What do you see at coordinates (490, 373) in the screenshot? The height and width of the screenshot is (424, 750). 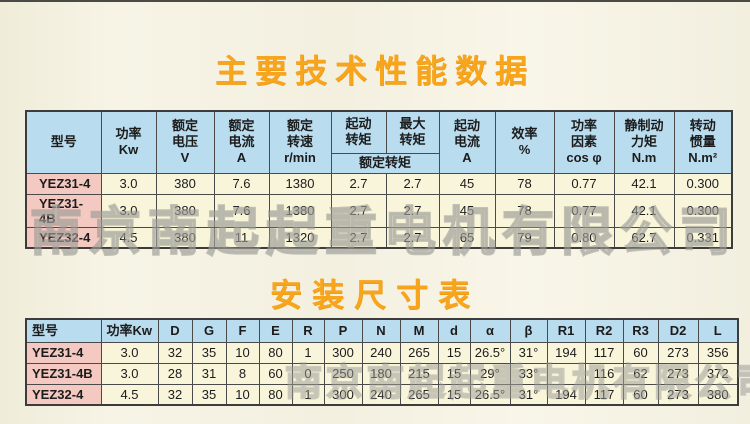 I see `value-cell: 29°` at bounding box center [490, 373].